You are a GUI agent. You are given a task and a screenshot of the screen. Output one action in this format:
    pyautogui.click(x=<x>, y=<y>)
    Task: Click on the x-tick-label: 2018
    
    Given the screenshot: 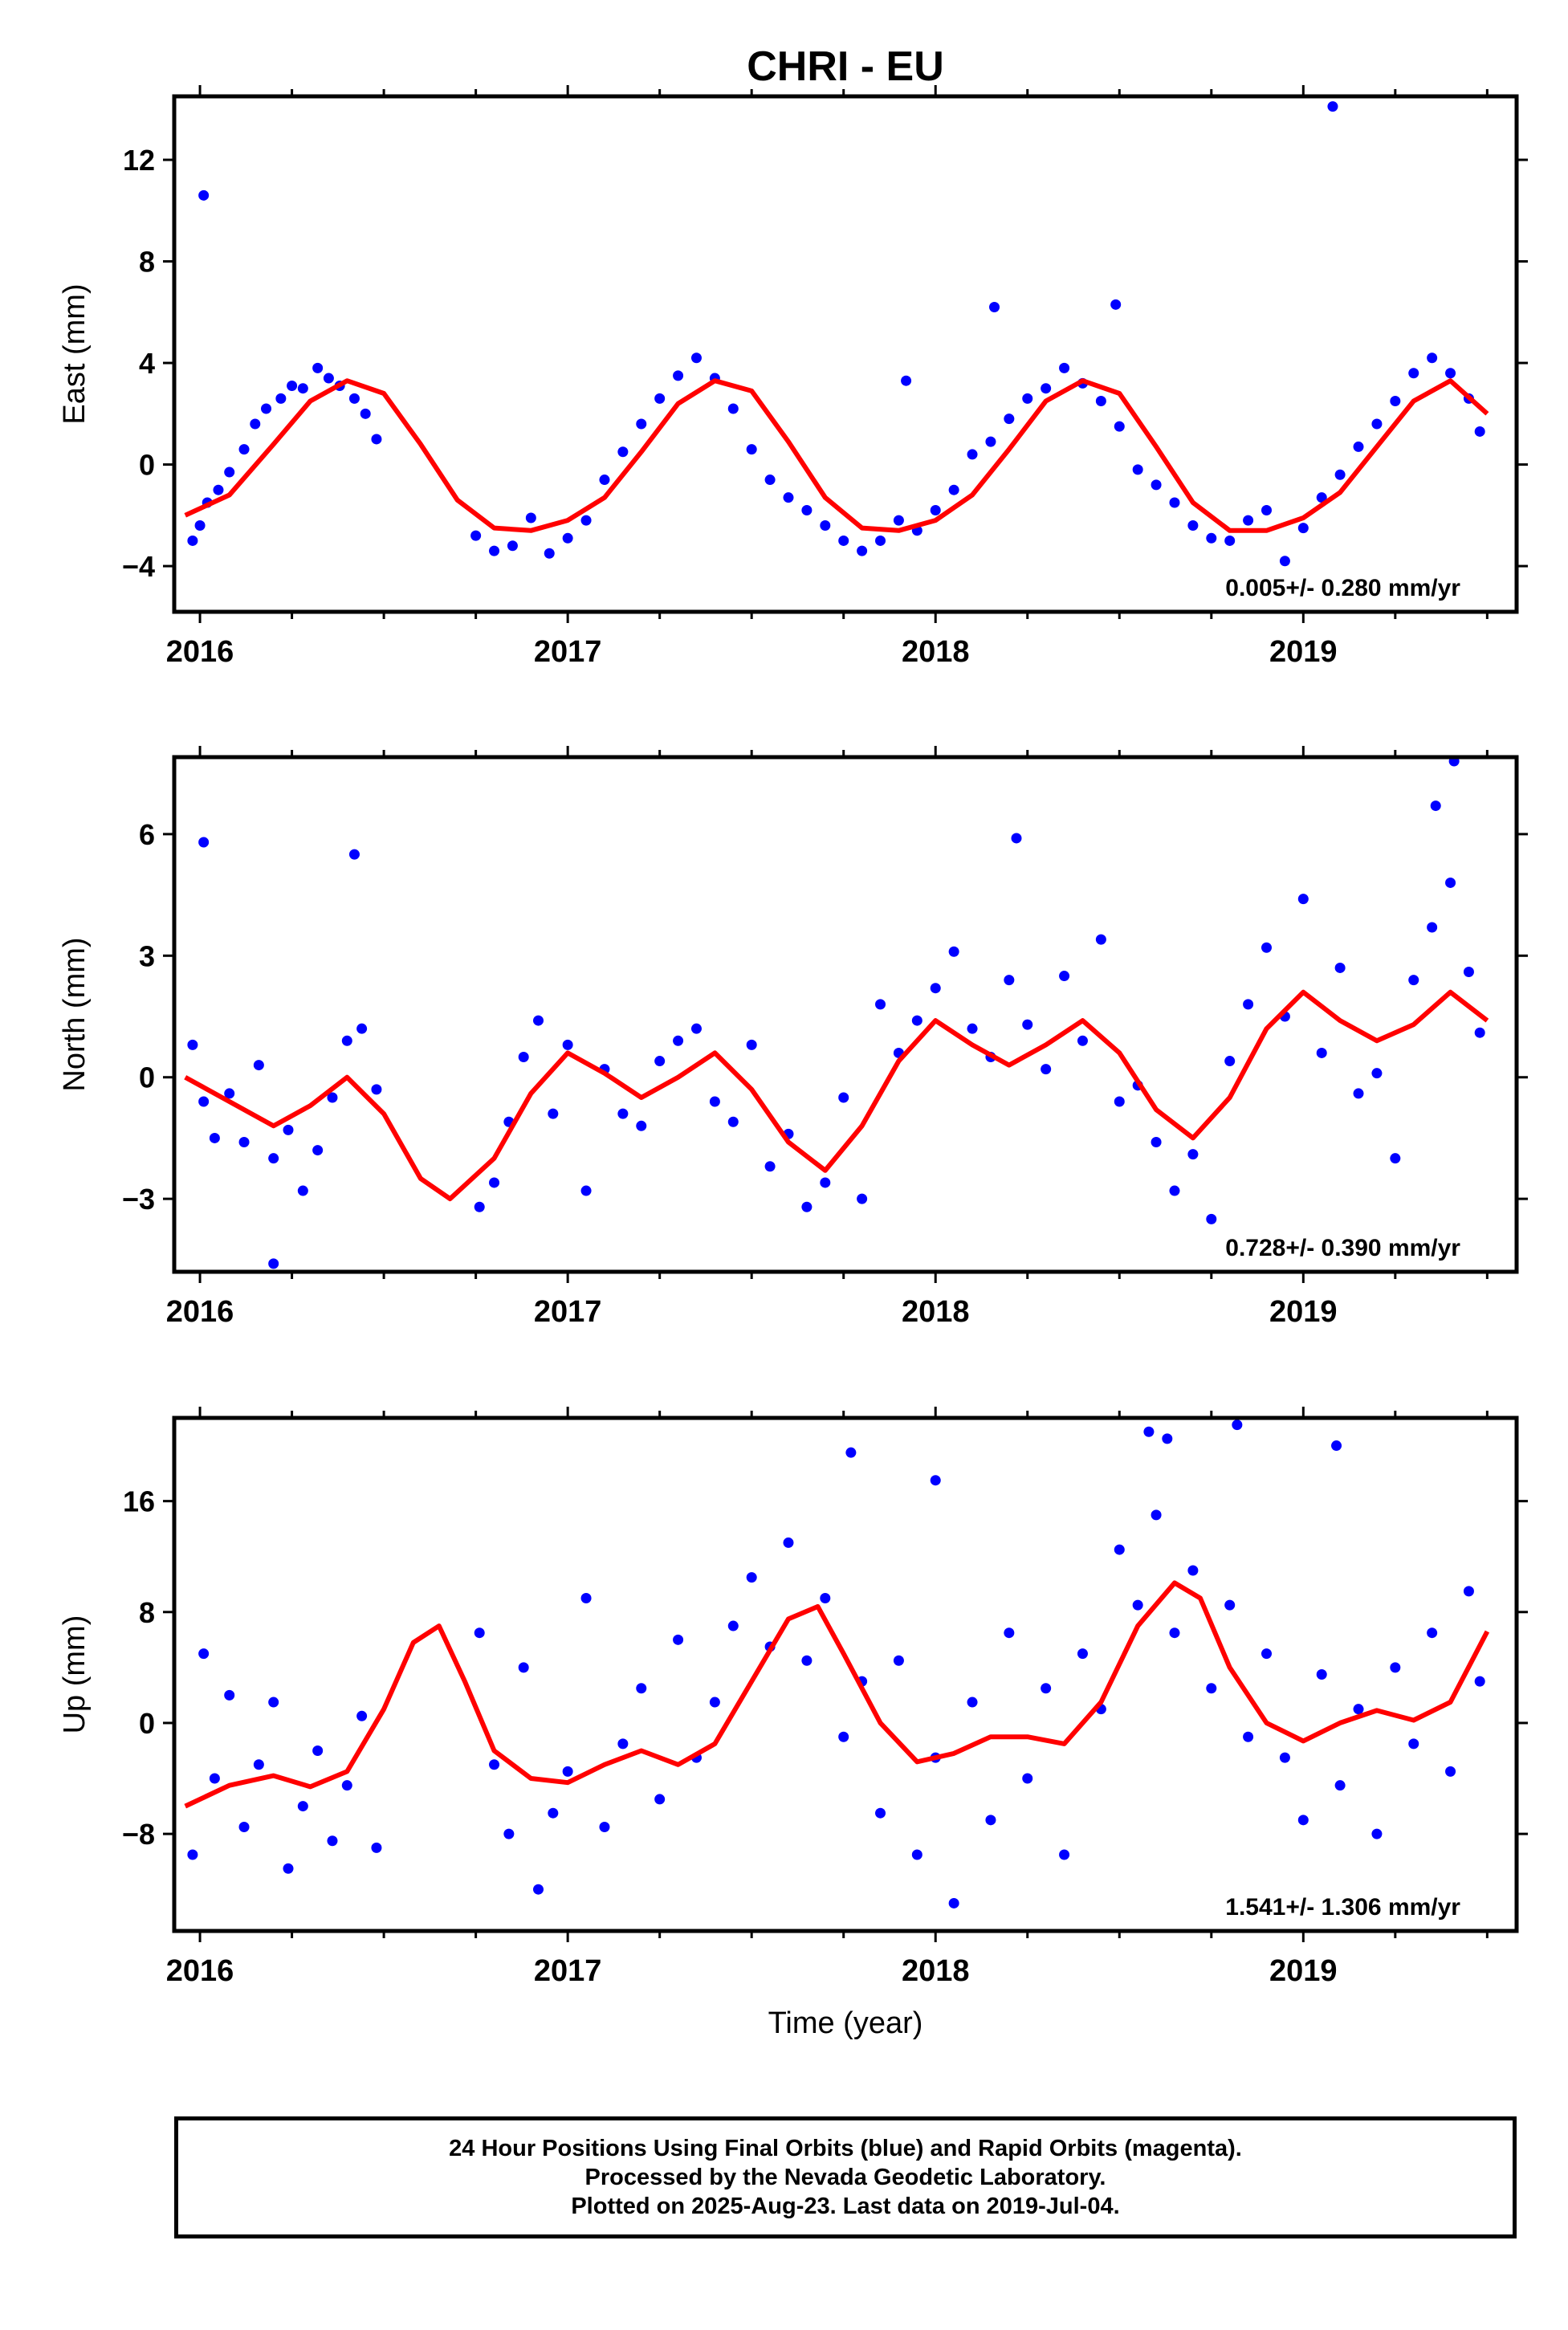 What is the action you would take?
    pyautogui.click(x=936, y=1971)
    